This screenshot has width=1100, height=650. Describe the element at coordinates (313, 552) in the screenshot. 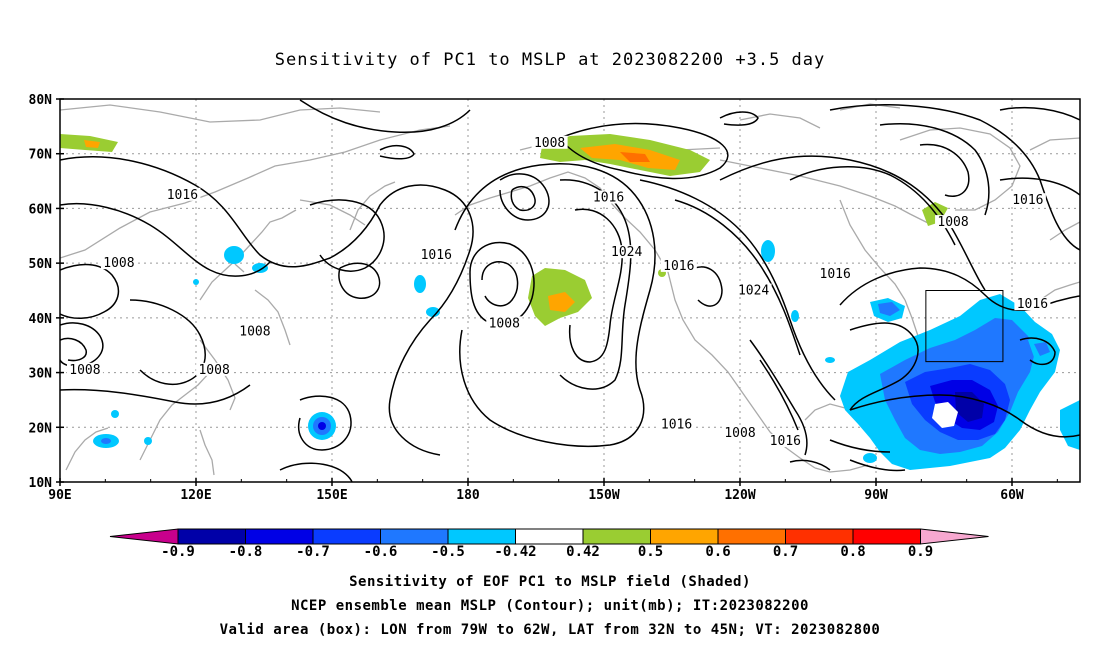

I see `colorbar-level-label: -0.7` at that location.